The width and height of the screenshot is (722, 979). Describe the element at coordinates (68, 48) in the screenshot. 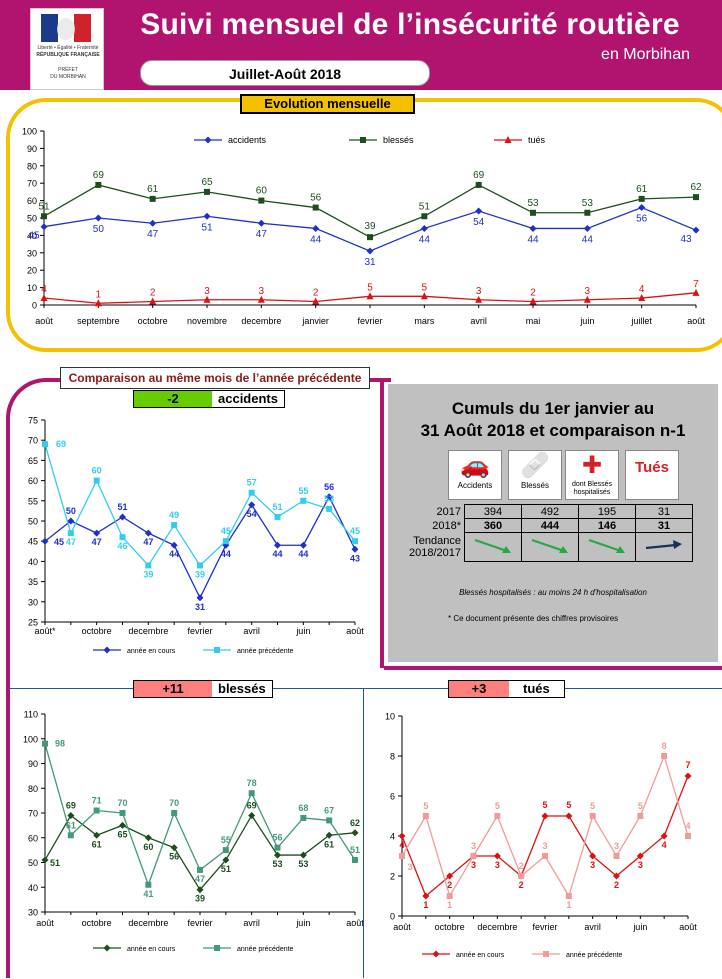

I see `logo-motto: Liberté • Égalité • Fraternité` at that location.